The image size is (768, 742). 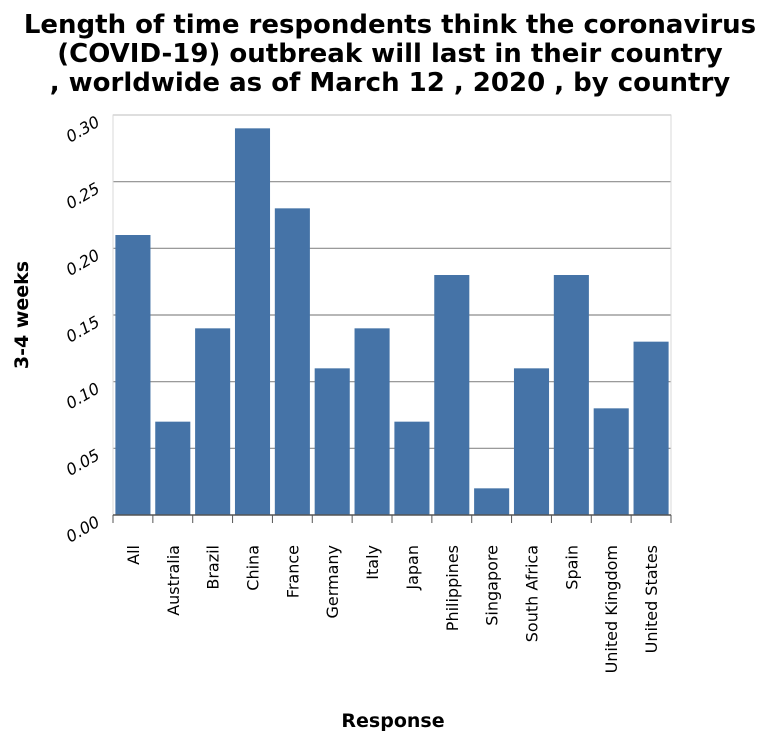 I want to click on x-tick-label: France, so click(x=292, y=571).